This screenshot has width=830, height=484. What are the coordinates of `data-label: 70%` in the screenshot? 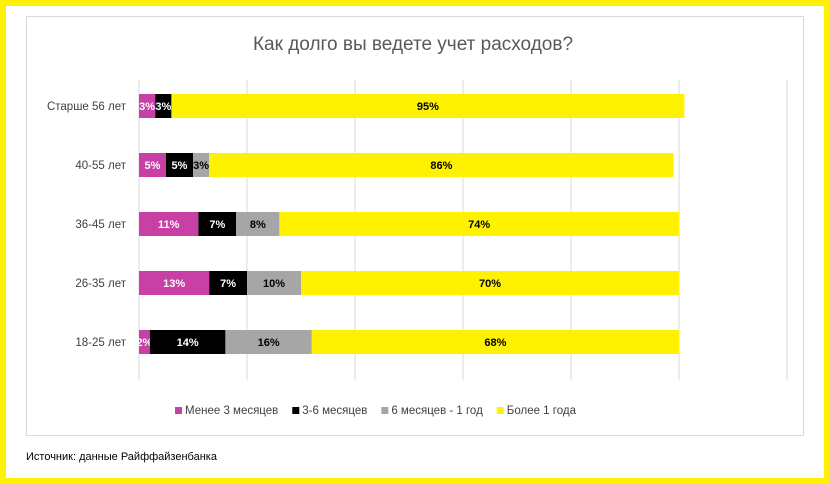 It's located at (490, 284).